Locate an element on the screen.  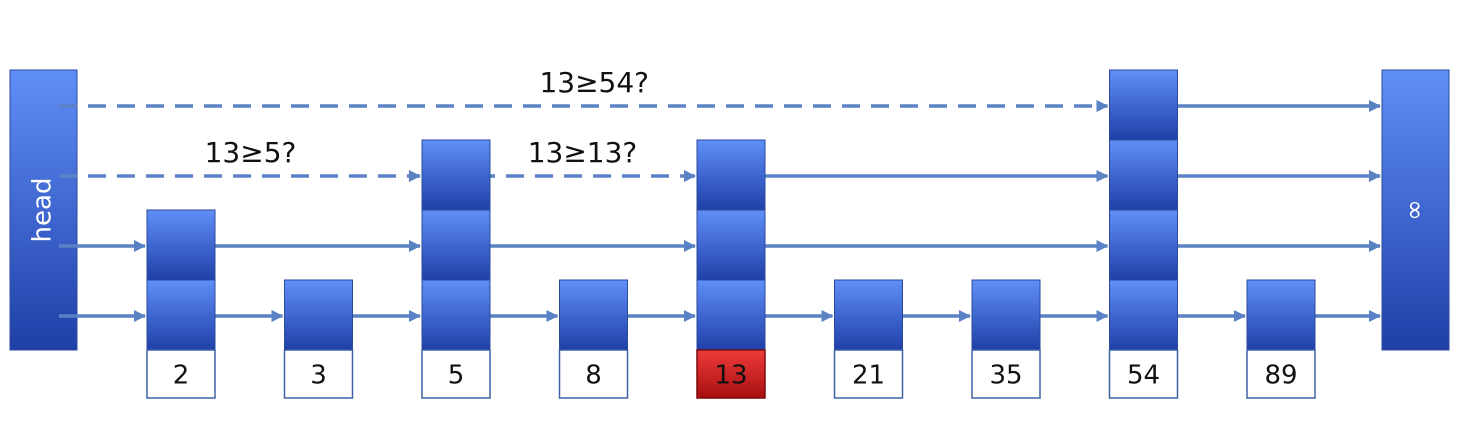
node-21: 21 is located at coordinates (869, 339).